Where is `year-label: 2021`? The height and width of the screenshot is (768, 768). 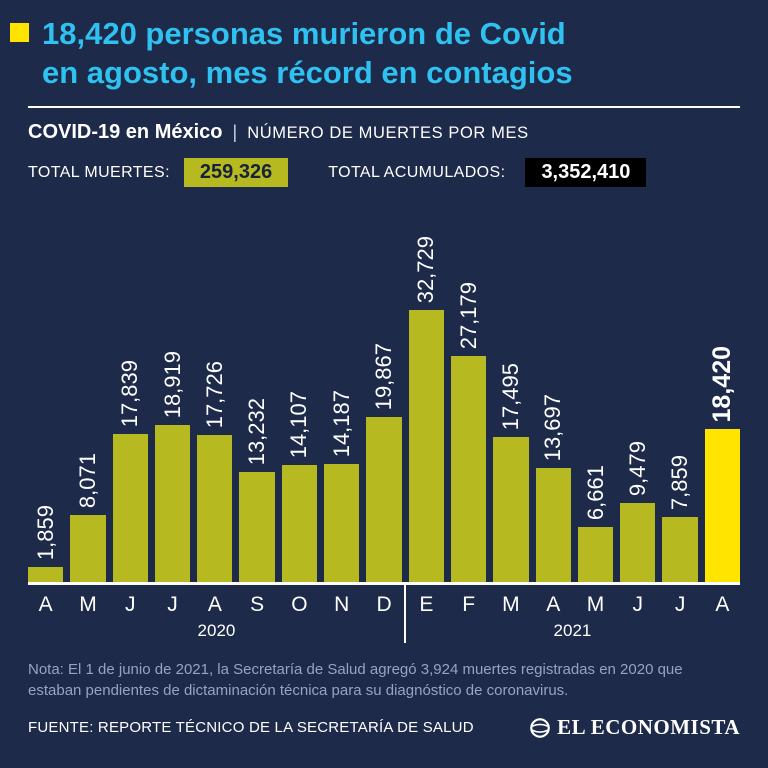
year-label: 2021 is located at coordinates (572, 631).